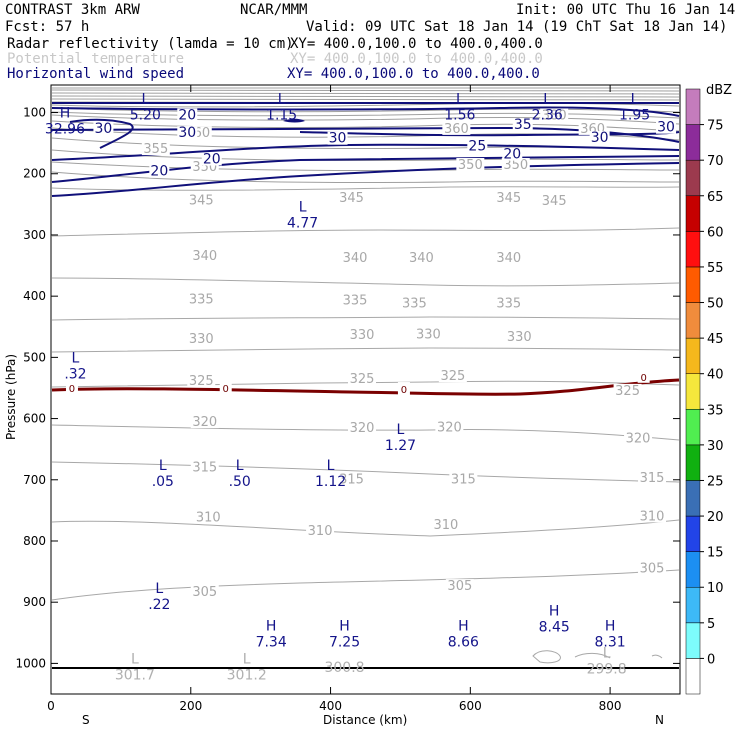 The height and width of the screenshot is (740, 740). What do you see at coordinates (11, 397) in the screenshot?
I see `y-axis-label: Pressure (hPa)` at bounding box center [11, 397].